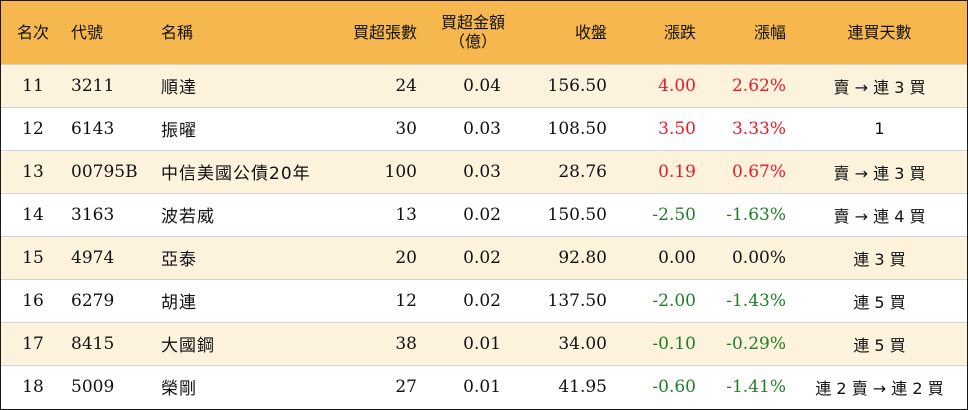  I want to click on header-net-lots: 買超張數, so click(384, 32).